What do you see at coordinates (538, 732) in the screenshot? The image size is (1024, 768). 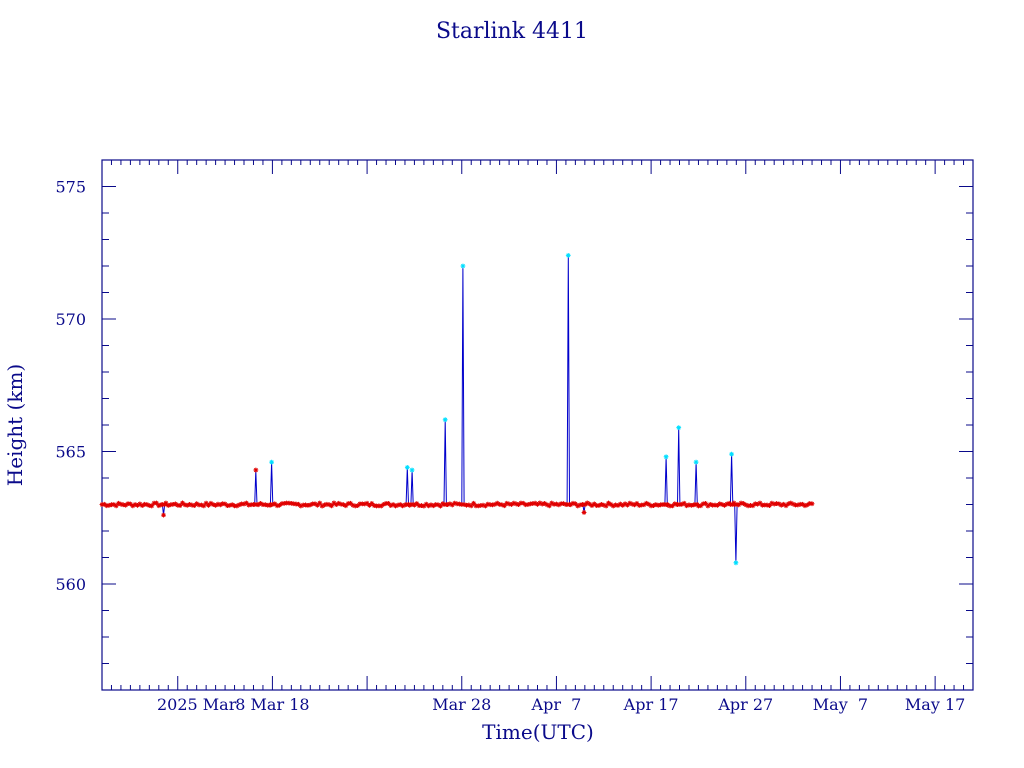 I see `x-axis-label: Time(UTC)` at bounding box center [538, 732].